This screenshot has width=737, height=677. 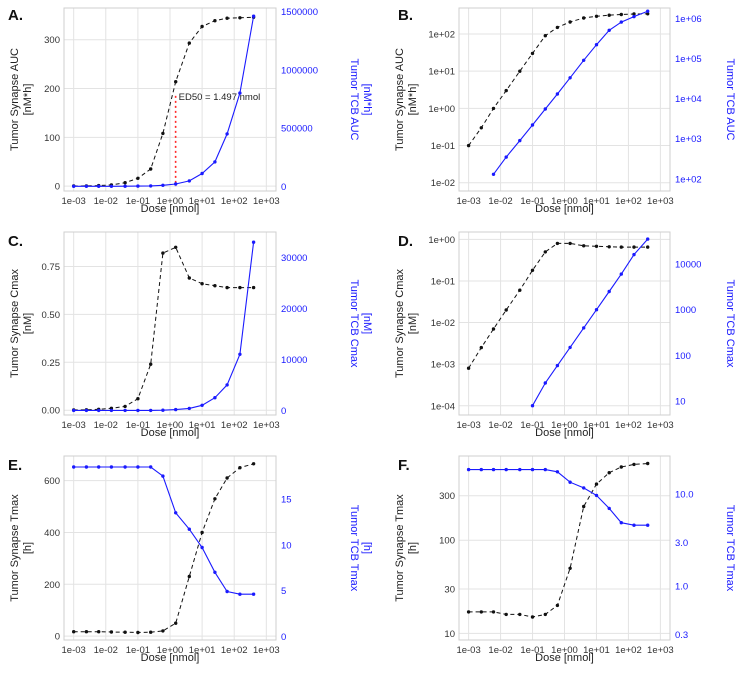 What do you see at coordinates (730, 548) in the screenshot?
I see `right-axis-label: Tumor TCB Tmax` at bounding box center [730, 548].